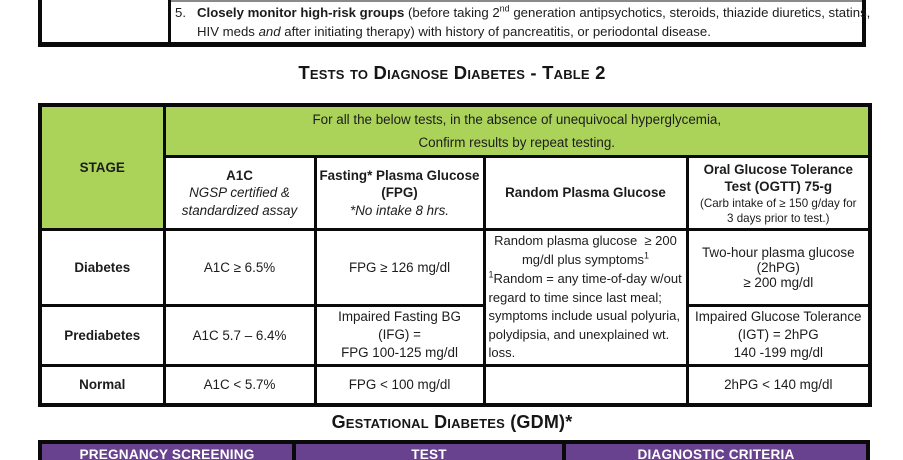  I want to click on cell-prediabetes-stage: Prediabetes, so click(102, 335).